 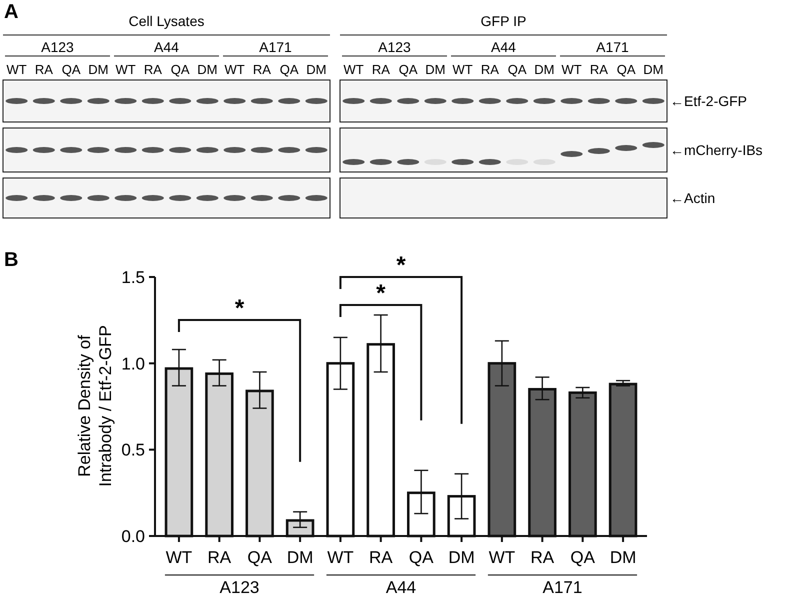 I want to click on y-axis-title: Relative Density of Intrabody / Etf-2-GFP, so click(x=95, y=406).